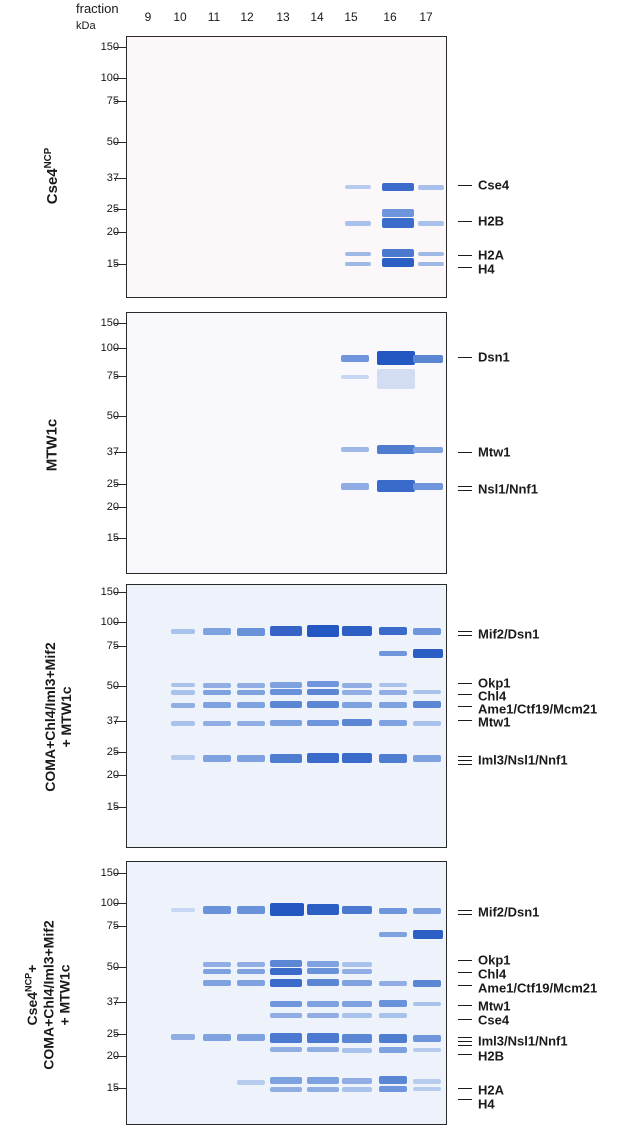 The image size is (617, 1126). Describe the element at coordinates (486, 269) in the screenshot. I see `band-label: H4` at that location.